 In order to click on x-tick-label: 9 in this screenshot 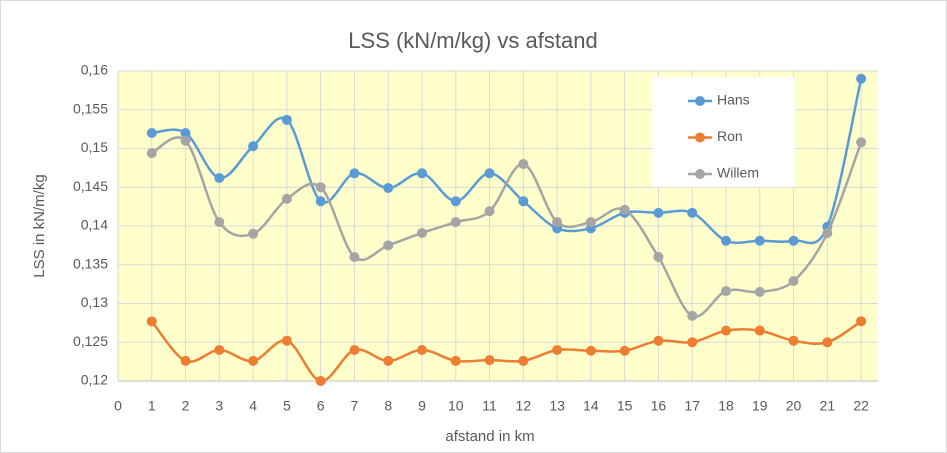, I will do `click(422, 406)`.